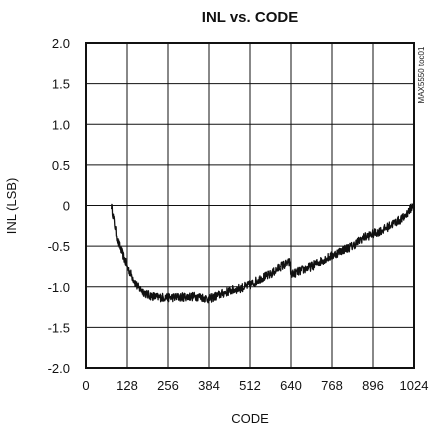 This screenshot has height=433, width=430. What do you see at coordinates (414, 385) in the screenshot?
I see `x-tick-label: 1024` at bounding box center [414, 385].